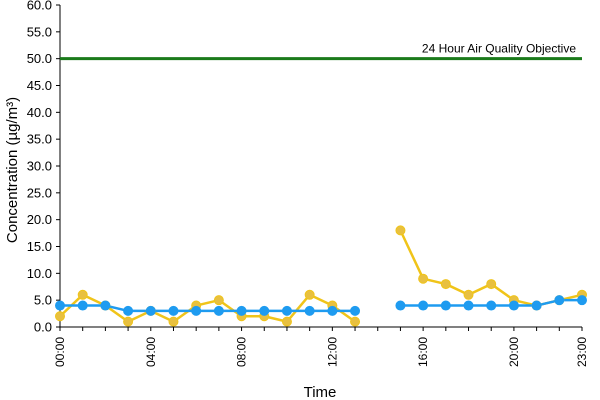 This screenshot has height=400, width=600. What do you see at coordinates (321, 51) in the screenshot?
I see `reference-lines: 24 Hour Air Quality Objective` at bounding box center [321, 51].